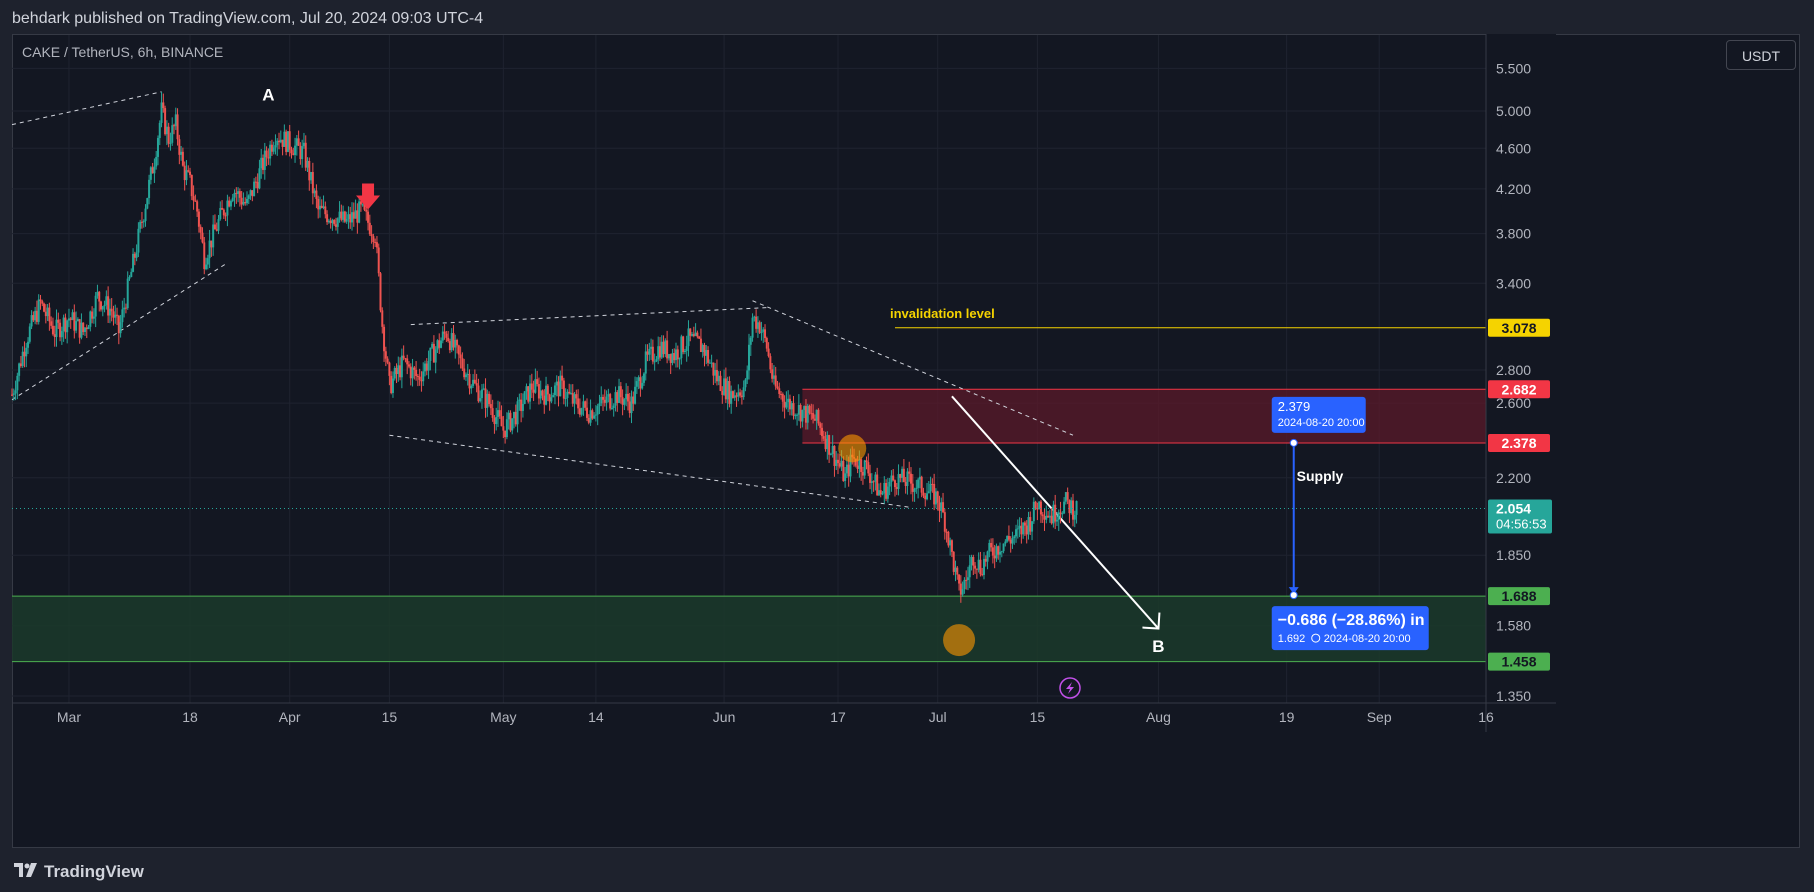 This screenshot has width=1814, height=892. Describe the element at coordinates (123, 52) in the screenshot. I see `symbol-label: CAKE / TetherUS, 6h, BINANCE` at that location.